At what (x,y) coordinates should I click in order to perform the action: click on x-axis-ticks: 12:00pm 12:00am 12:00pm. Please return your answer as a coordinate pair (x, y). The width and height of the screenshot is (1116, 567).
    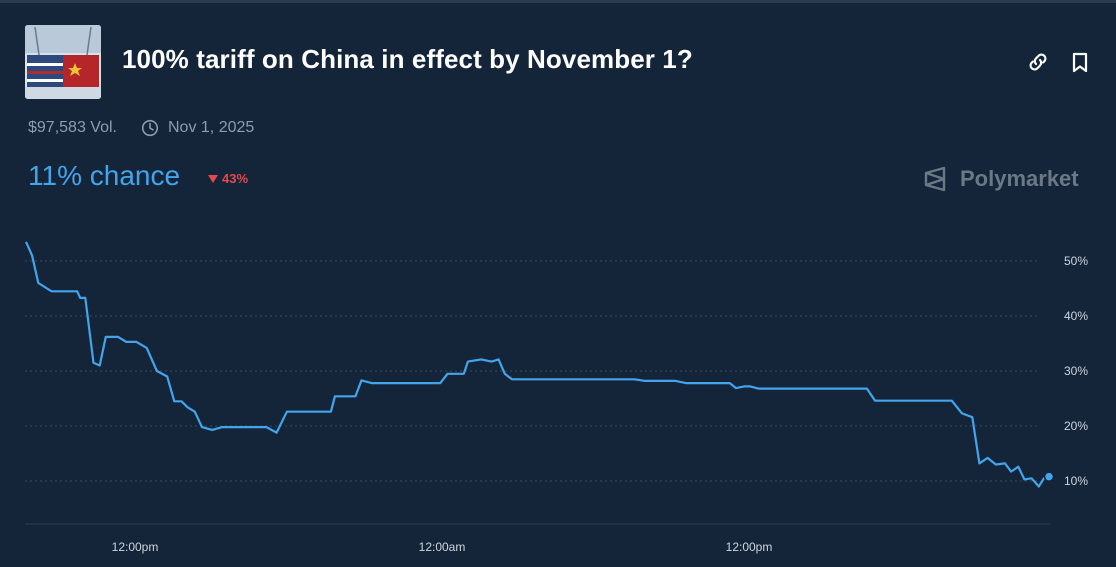
    Looking at the image, I should click on (442, 547).